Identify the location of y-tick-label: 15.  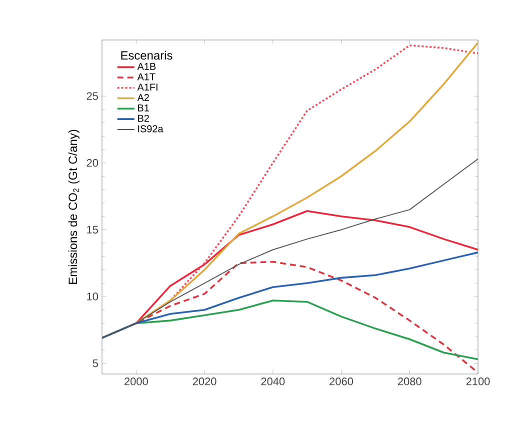
(92, 230).